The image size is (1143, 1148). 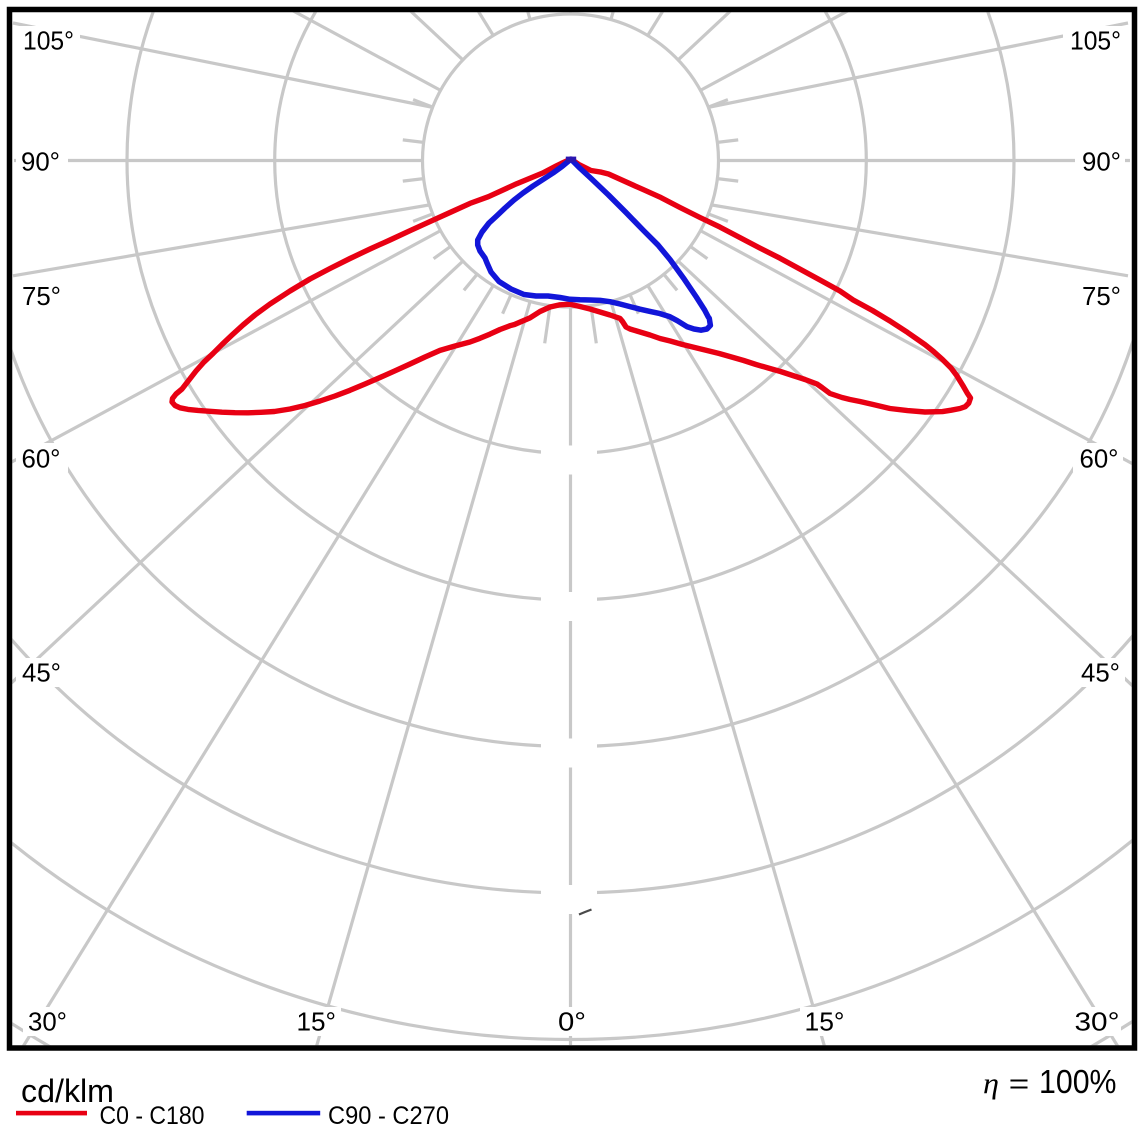 What do you see at coordinates (572, 1022) in the screenshot?
I see `svg-text: 0°` at bounding box center [572, 1022].